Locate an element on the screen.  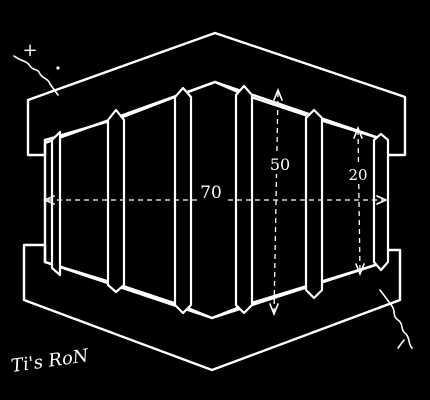
positive-lead: + is located at coordinates (36, 68).